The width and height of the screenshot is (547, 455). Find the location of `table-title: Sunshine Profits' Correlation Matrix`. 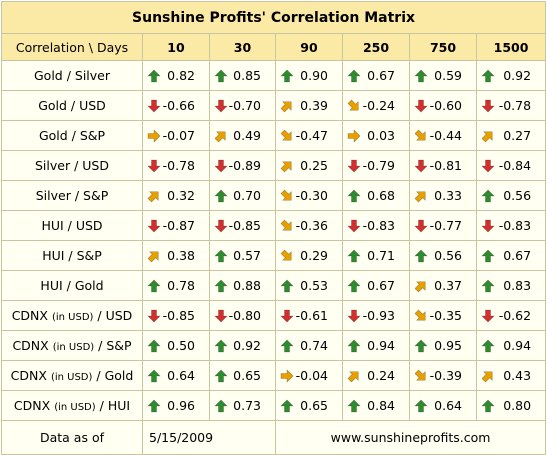

table-title: Sunshine Profits' Correlation Matrix is located at coordinates (273, 17).